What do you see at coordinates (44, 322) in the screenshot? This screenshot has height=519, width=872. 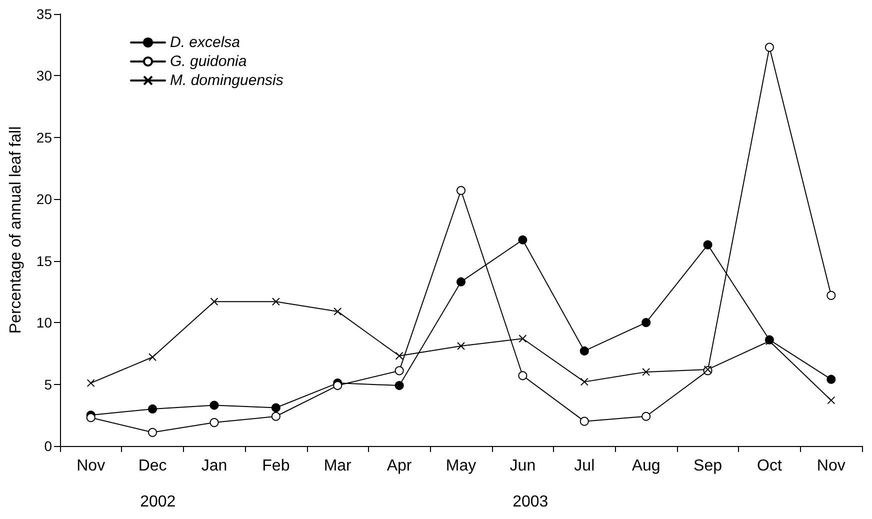 I see `y-tick-label: 10` at bounding box center [44, 322].